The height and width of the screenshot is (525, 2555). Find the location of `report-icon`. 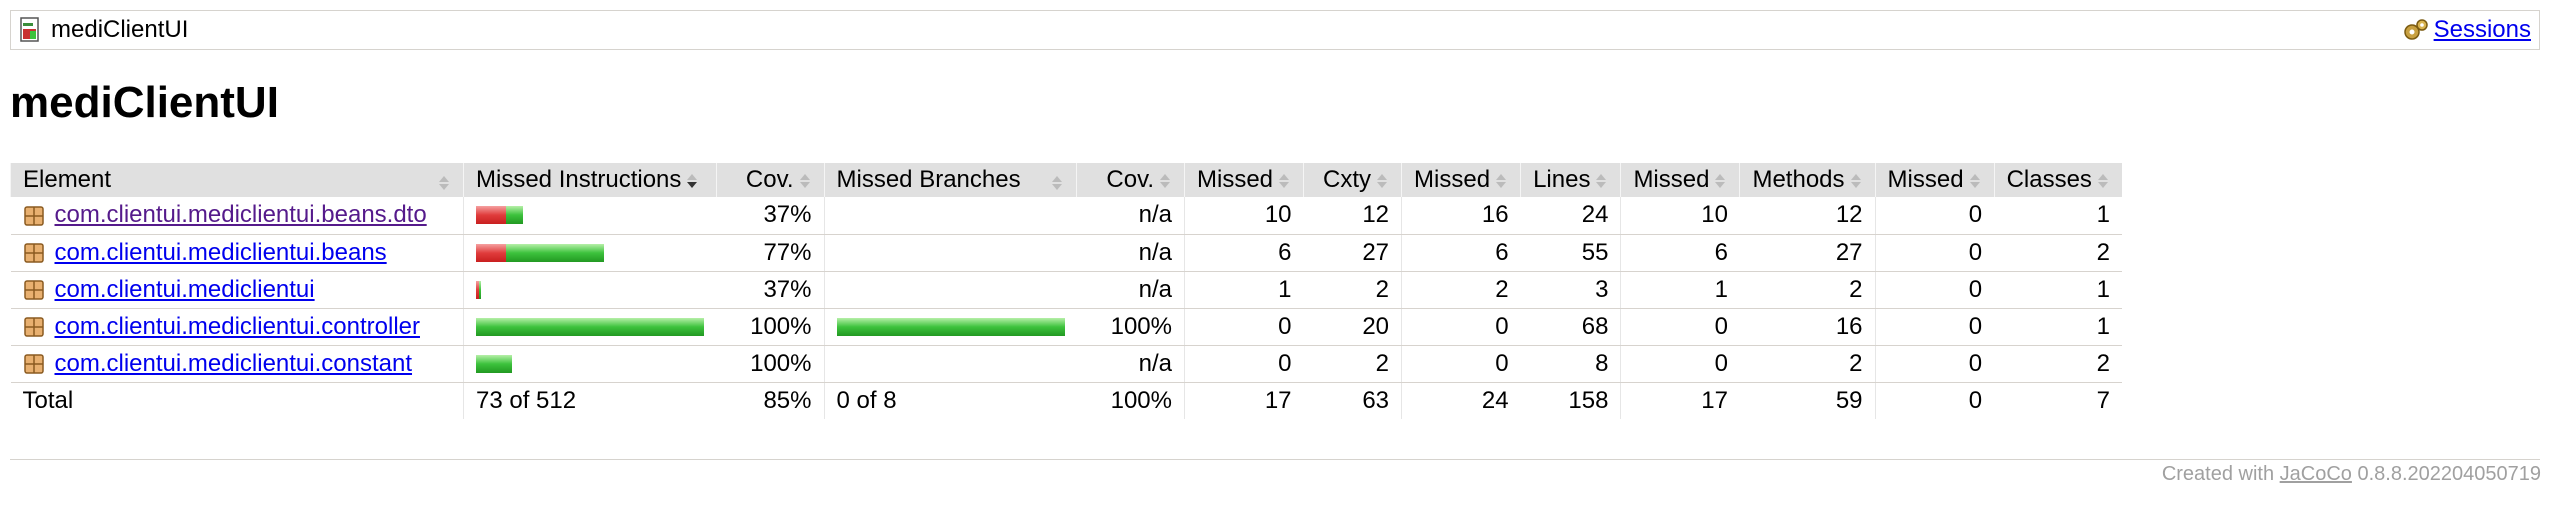

report-icon is located at coordinates (29, 29).